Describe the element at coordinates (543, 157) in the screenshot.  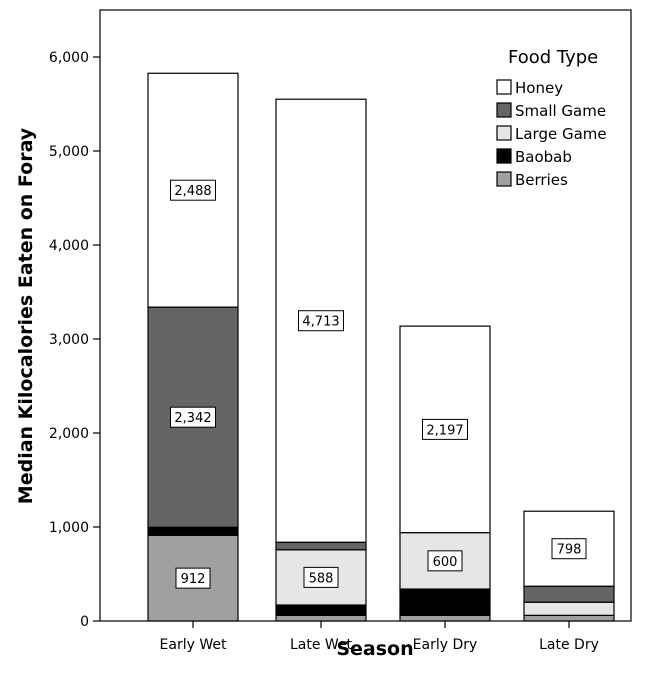
I see `legend-label: Baobab` at that location.